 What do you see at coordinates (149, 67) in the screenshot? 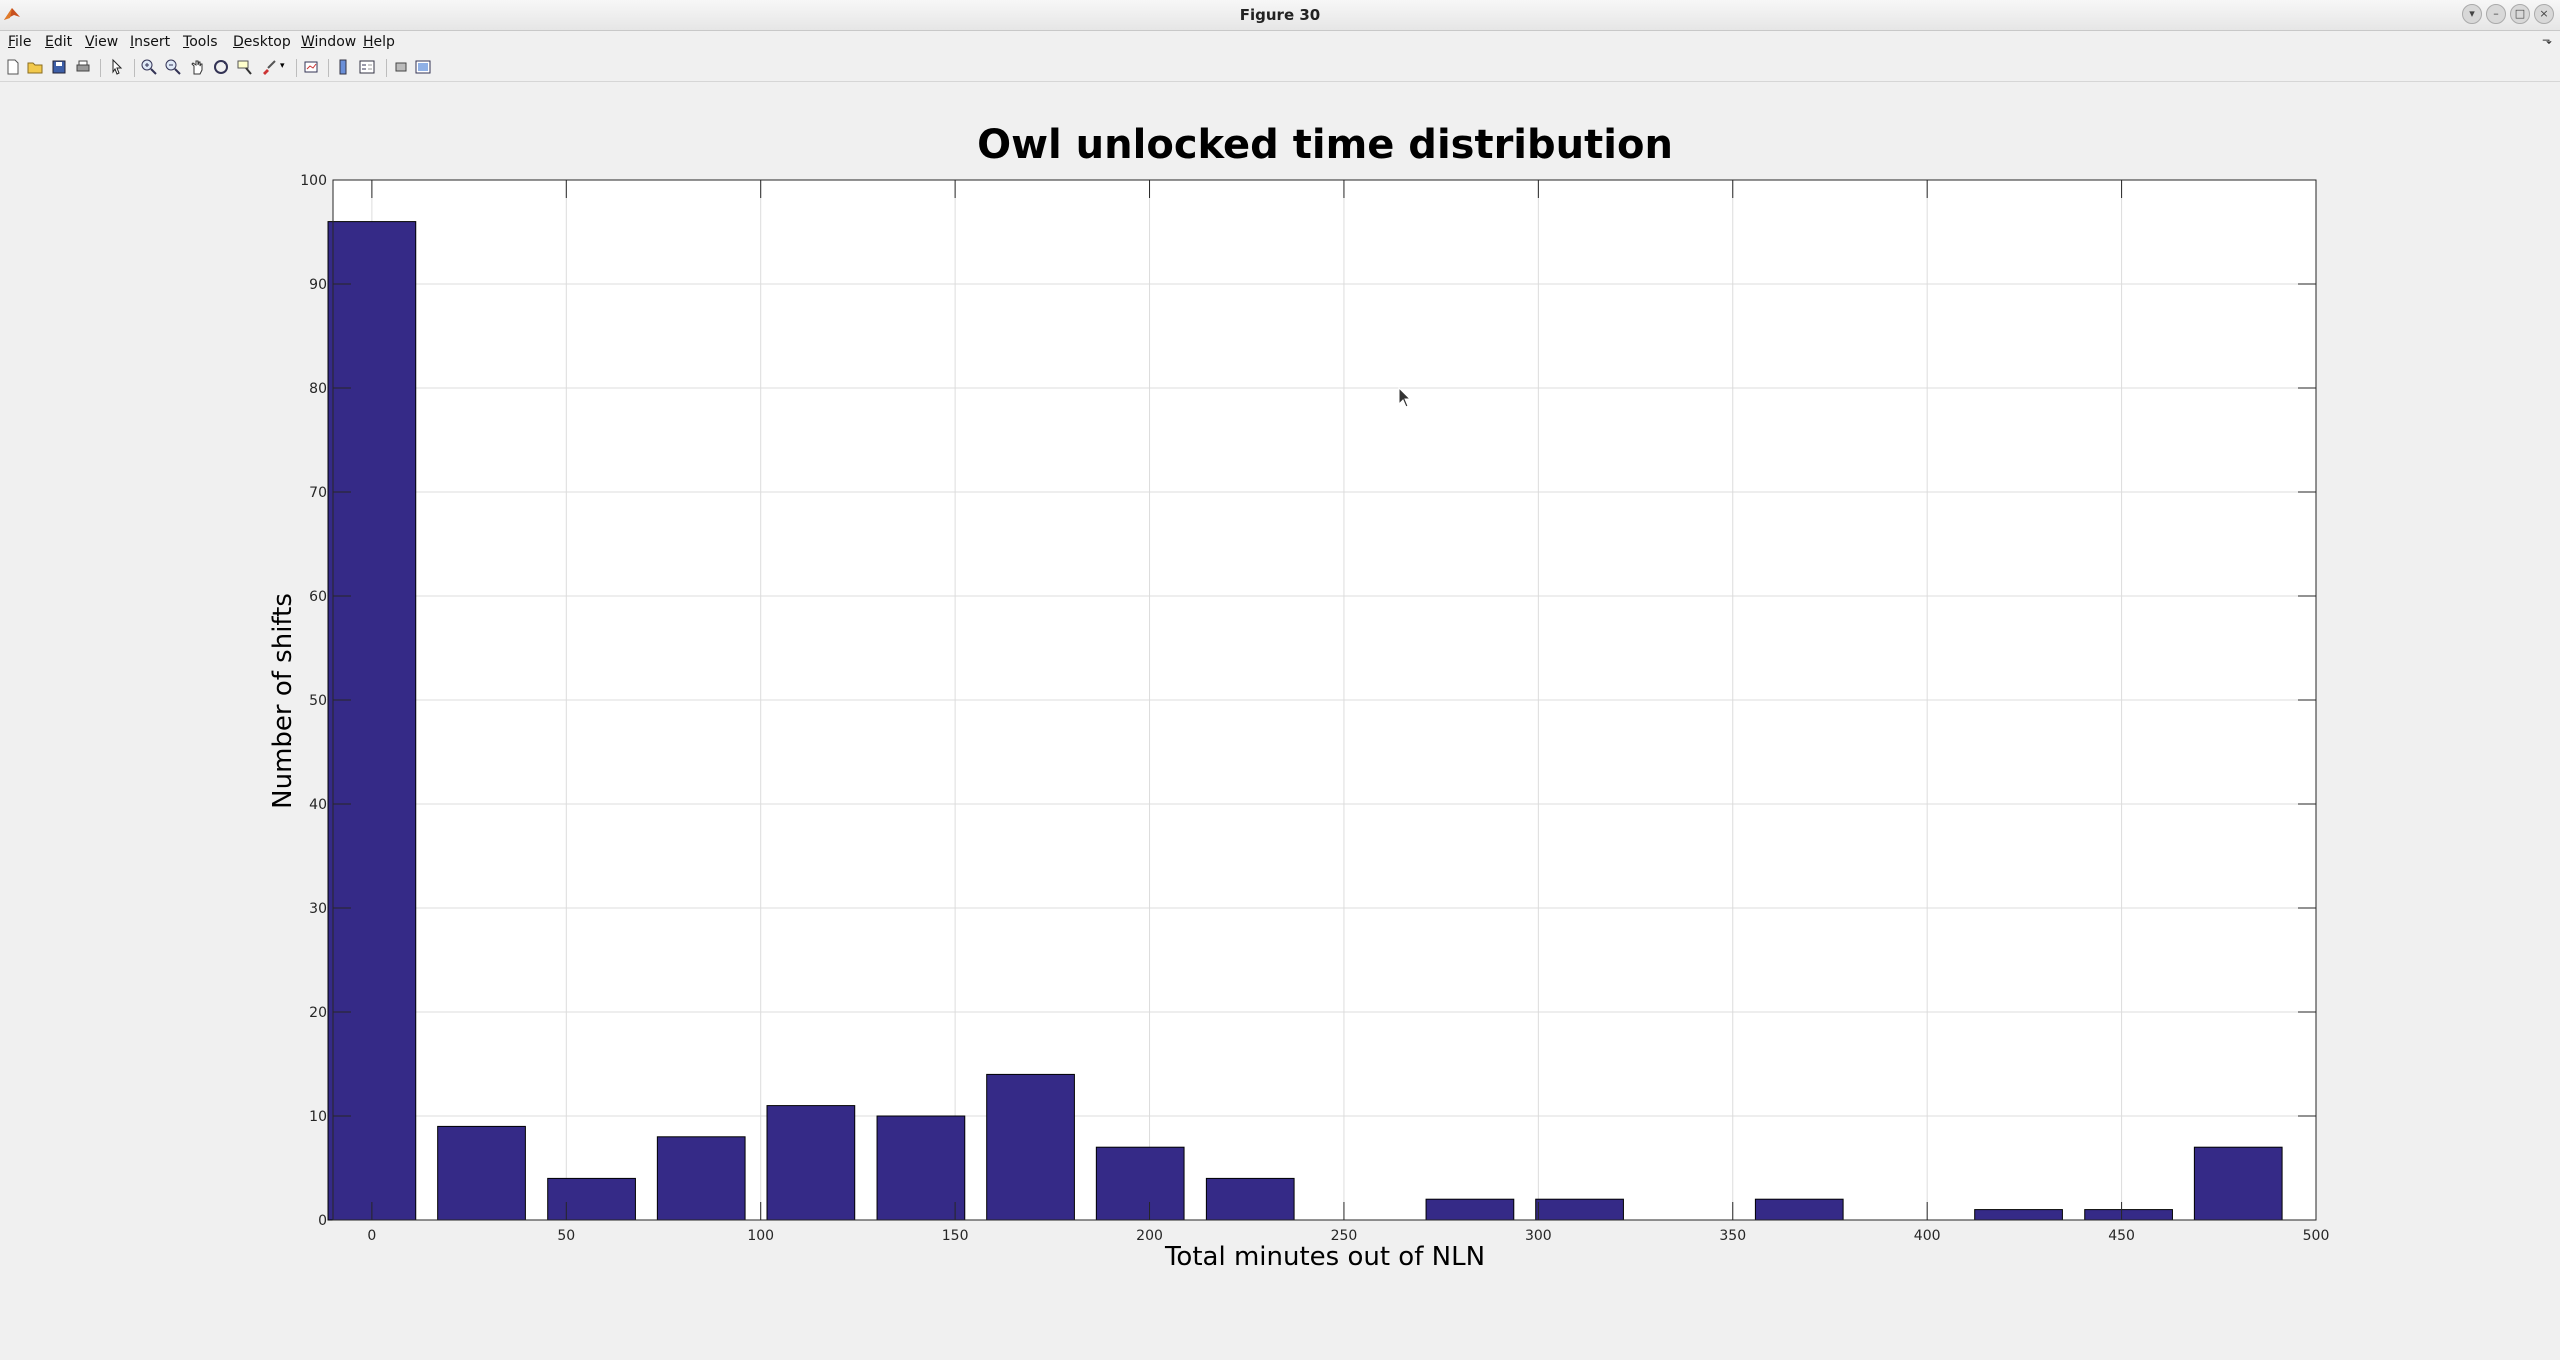
I see `zoom-in-icon` at bounding box center [149, 67].